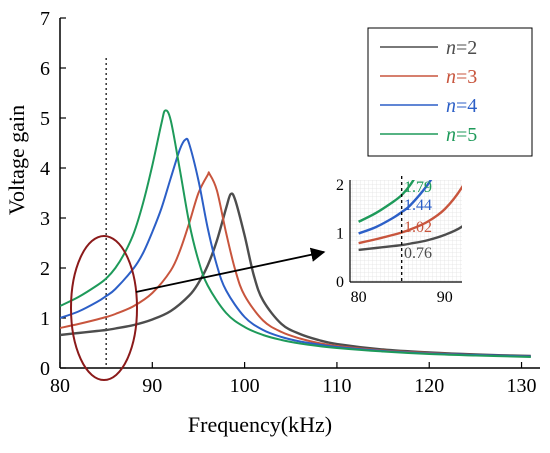  Describe the element at coordinates (450, 92) in the screenshot. I see `legend: n=2 n=3 n=4 n=5` at that location.